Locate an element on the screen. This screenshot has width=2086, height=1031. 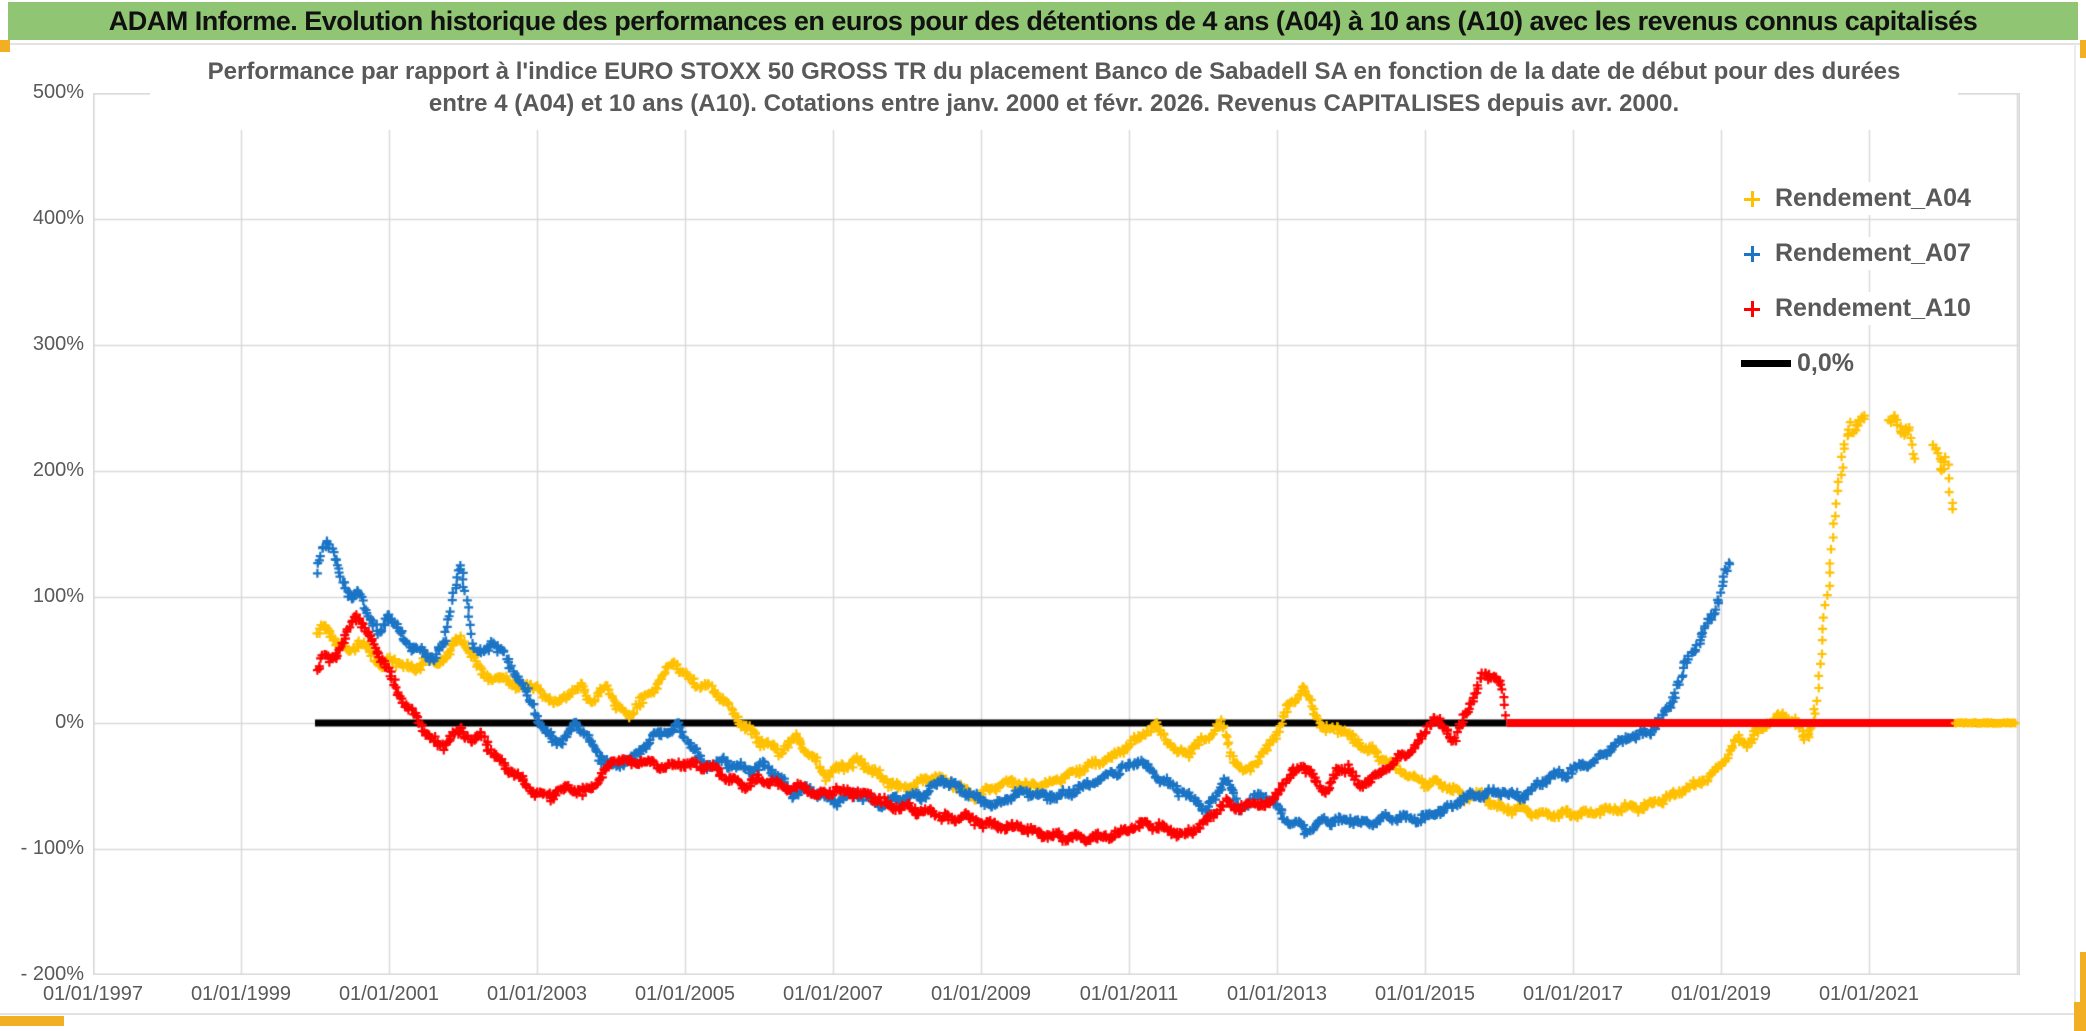
x-axis-tick-label: 01/01/2019 is located at coordinates (1721, 994).